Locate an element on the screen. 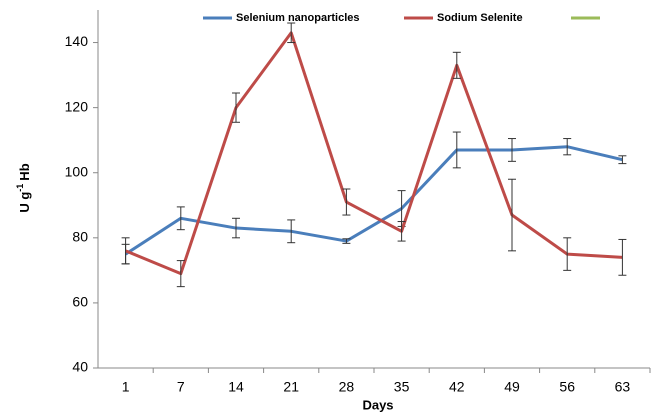  x-tick-label: 21 is located at coordinates (291, 387).